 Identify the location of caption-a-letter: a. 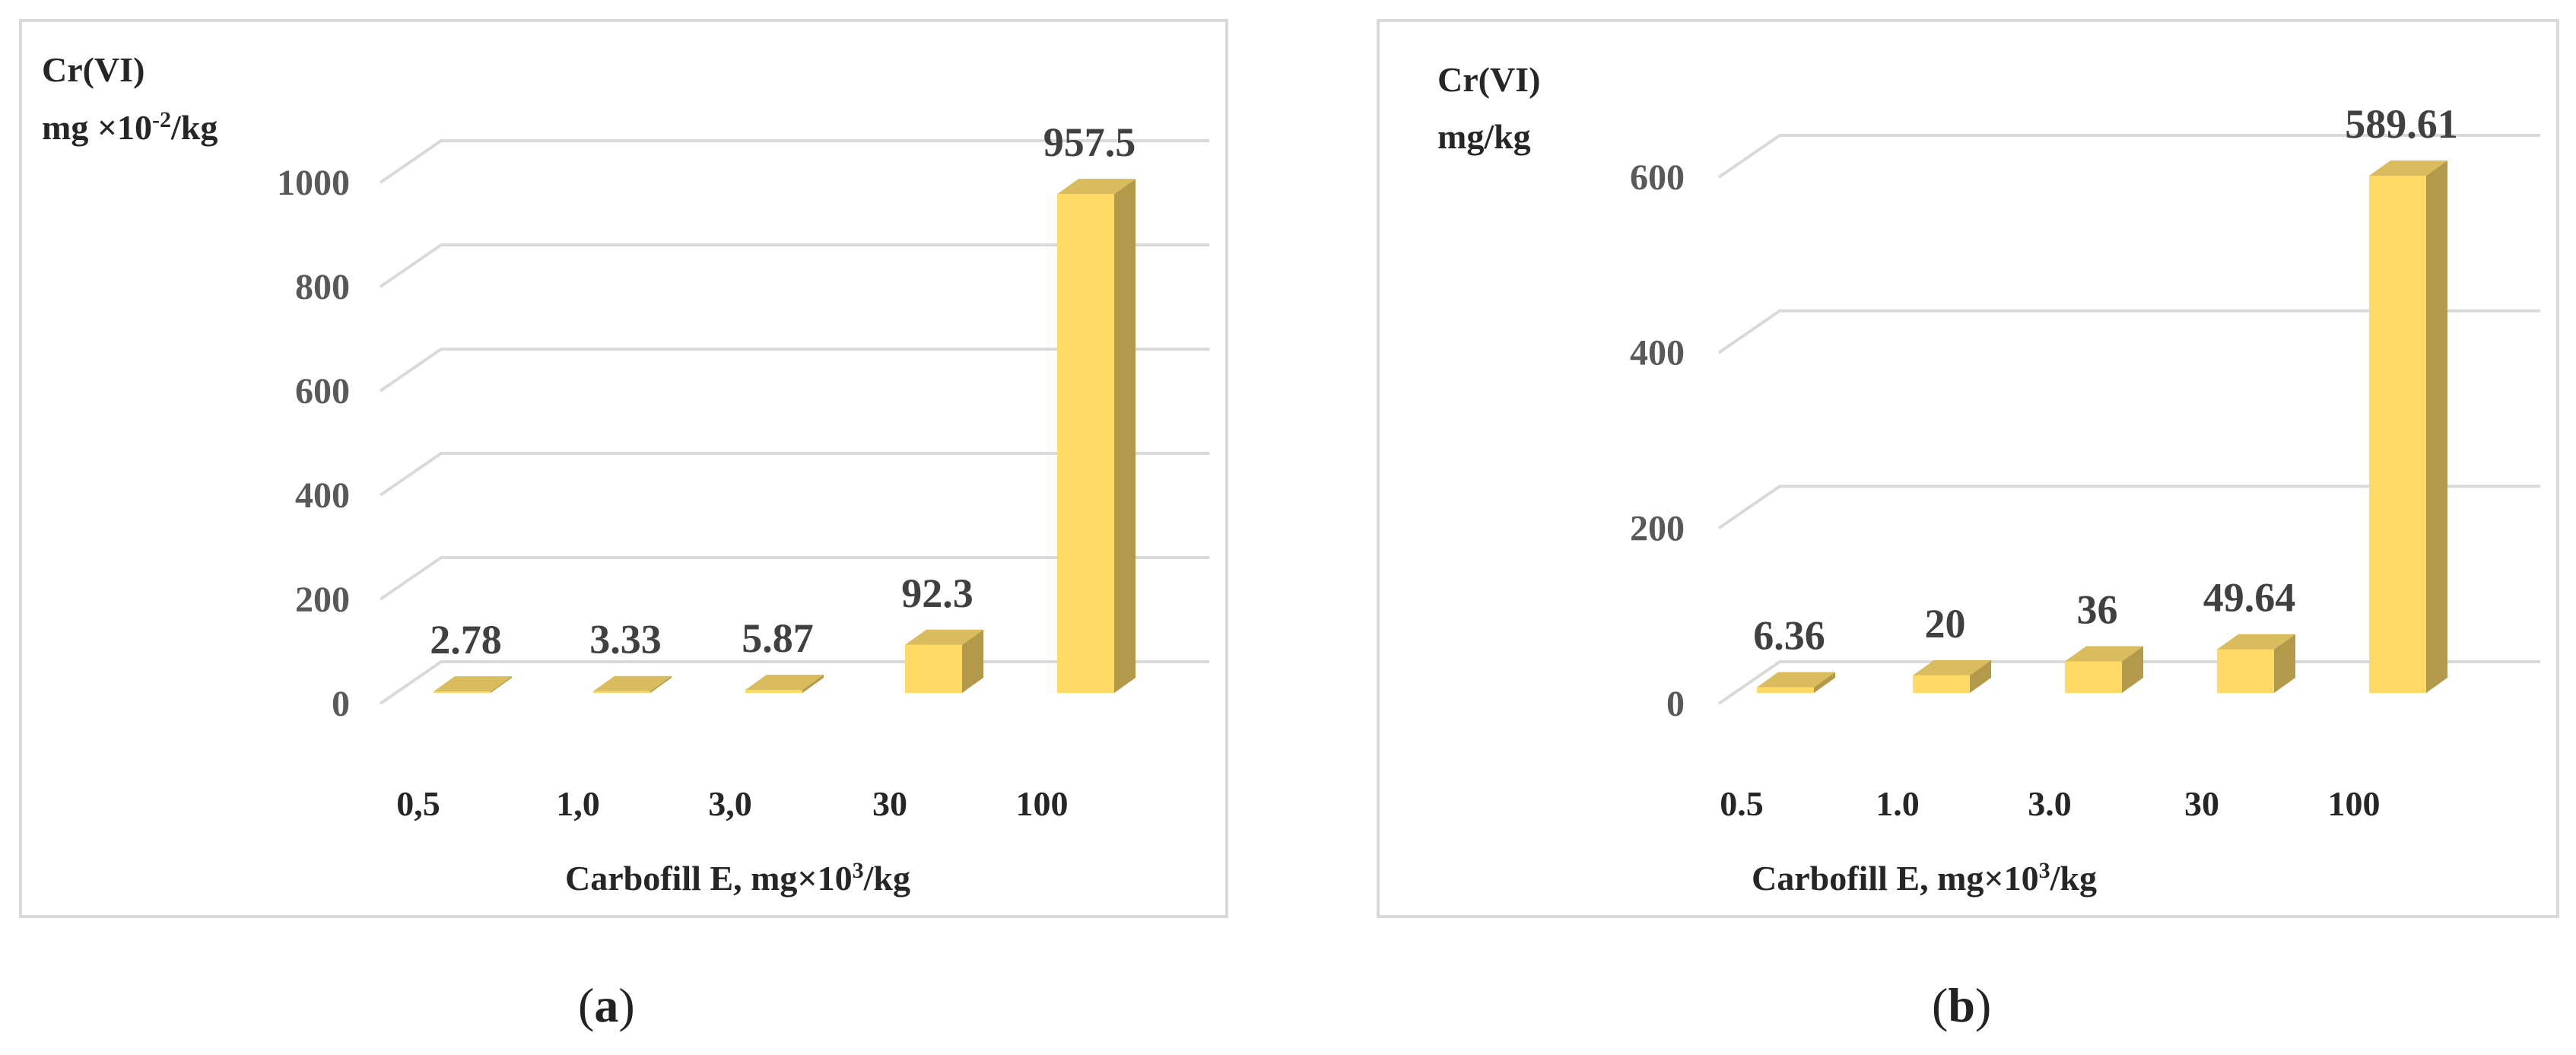
(606, 1005).